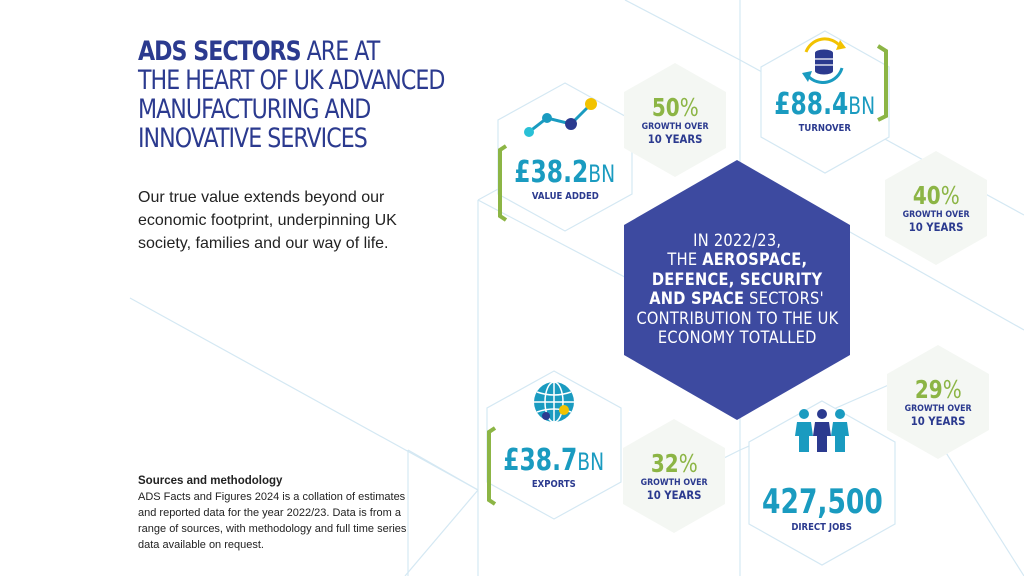  What do you see at coordinates (291, 80) in the screenshot?
I see `title-line-2: THE HEART OF UK ADVANCED` at bounding box center [291, 80].